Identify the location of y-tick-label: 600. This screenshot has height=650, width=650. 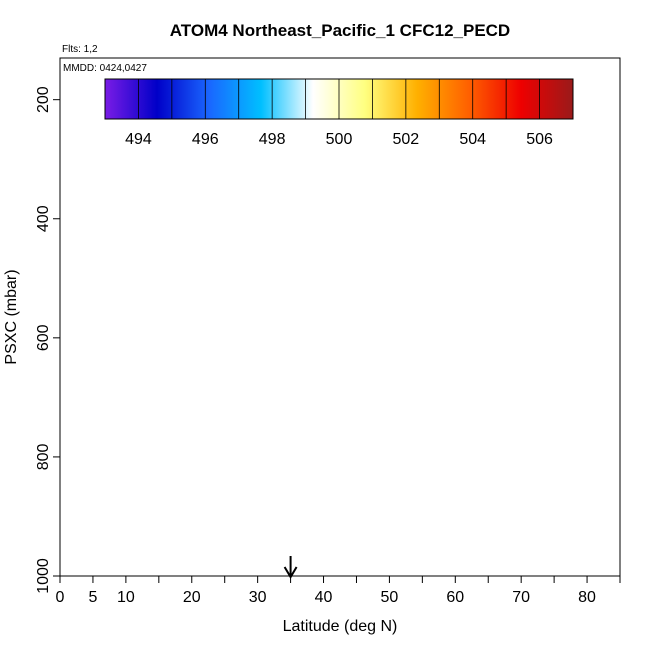
(43, 337).